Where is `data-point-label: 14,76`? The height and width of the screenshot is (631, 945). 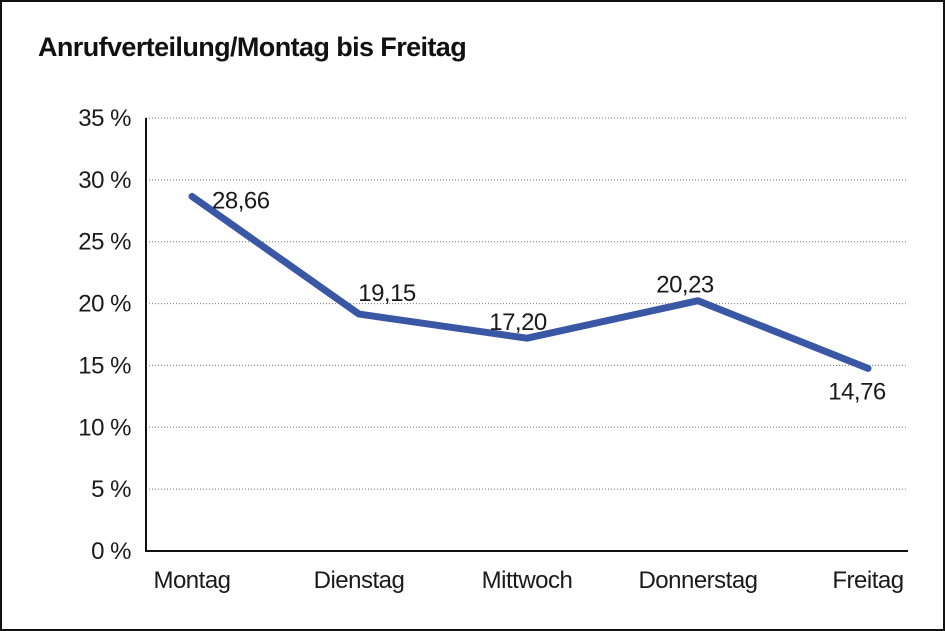
data-point-label: 14,76 is located at coordinates (857, 391).